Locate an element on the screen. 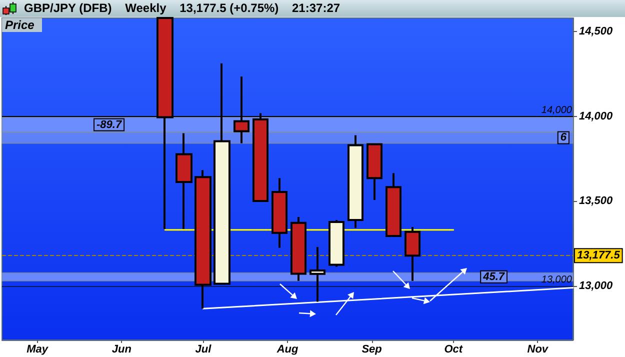 The image size is (625, 357). x-tick-label: Jul is located at coordinates (203, 350).